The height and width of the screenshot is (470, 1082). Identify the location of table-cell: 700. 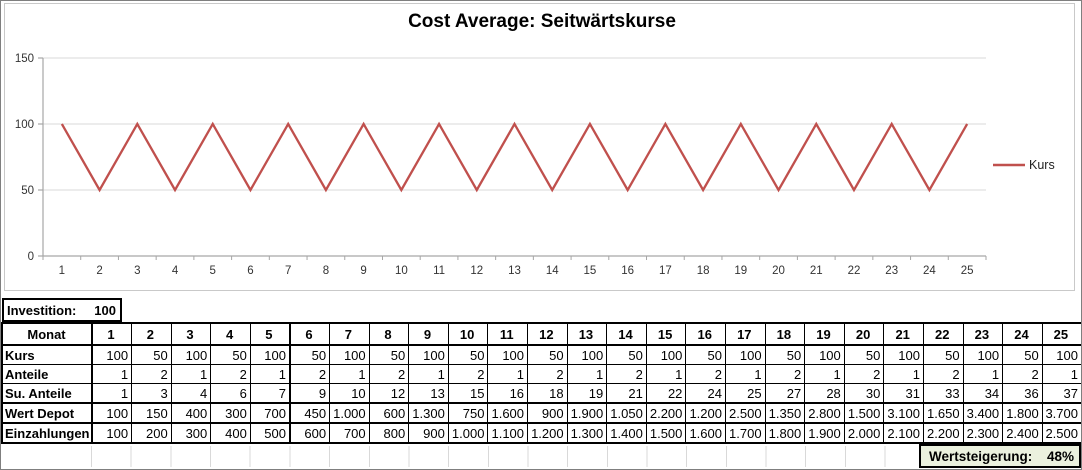
(349, 433).